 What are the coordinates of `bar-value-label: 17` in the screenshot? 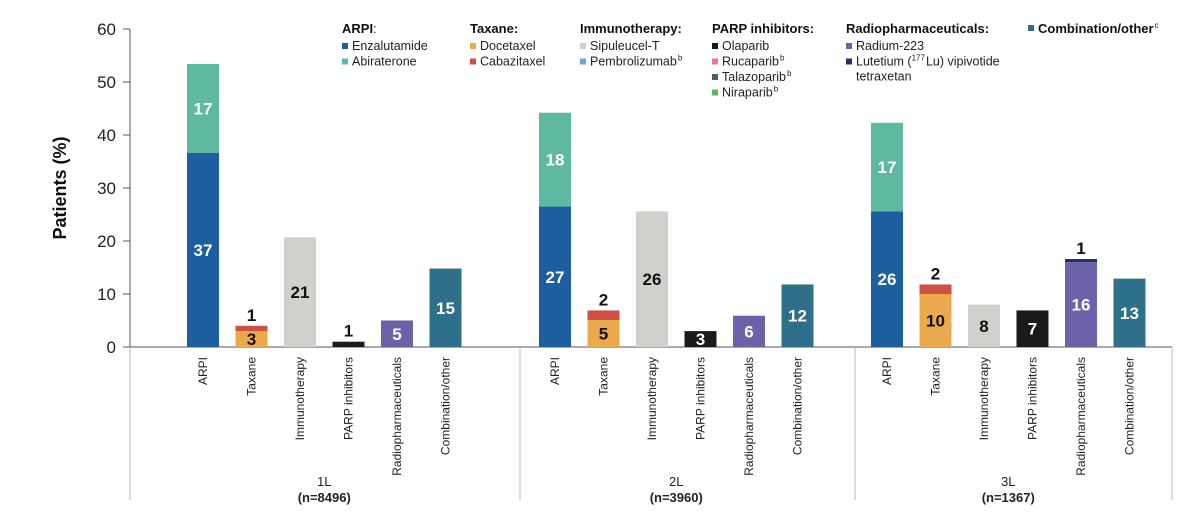 It's located at (887, 167).